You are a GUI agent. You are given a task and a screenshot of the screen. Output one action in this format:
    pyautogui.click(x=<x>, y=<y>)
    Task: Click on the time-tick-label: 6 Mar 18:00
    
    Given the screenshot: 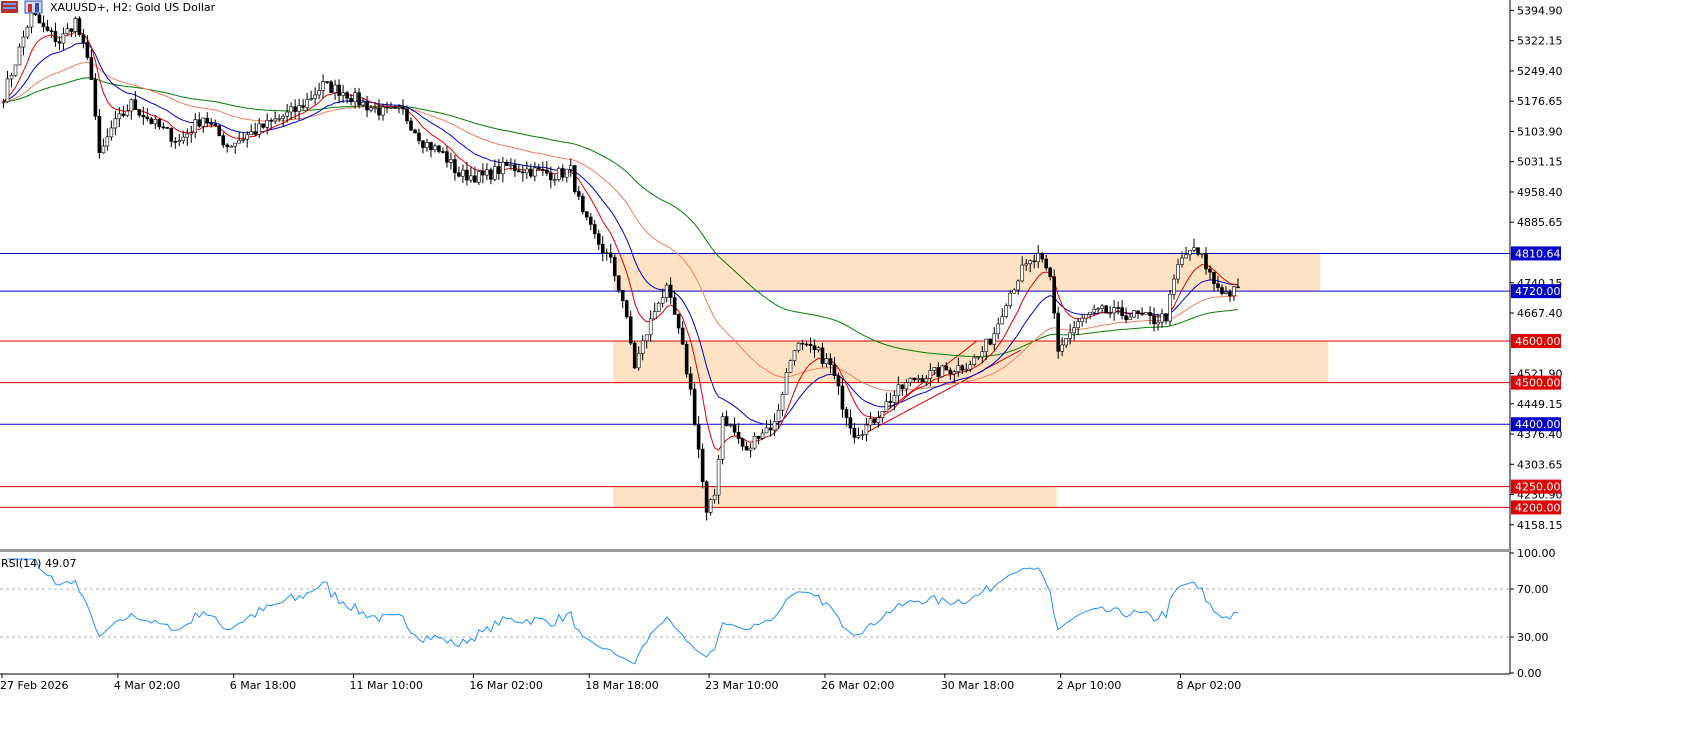 What is the action you would take?
    pyautogui.click(x=263, y=685)
    